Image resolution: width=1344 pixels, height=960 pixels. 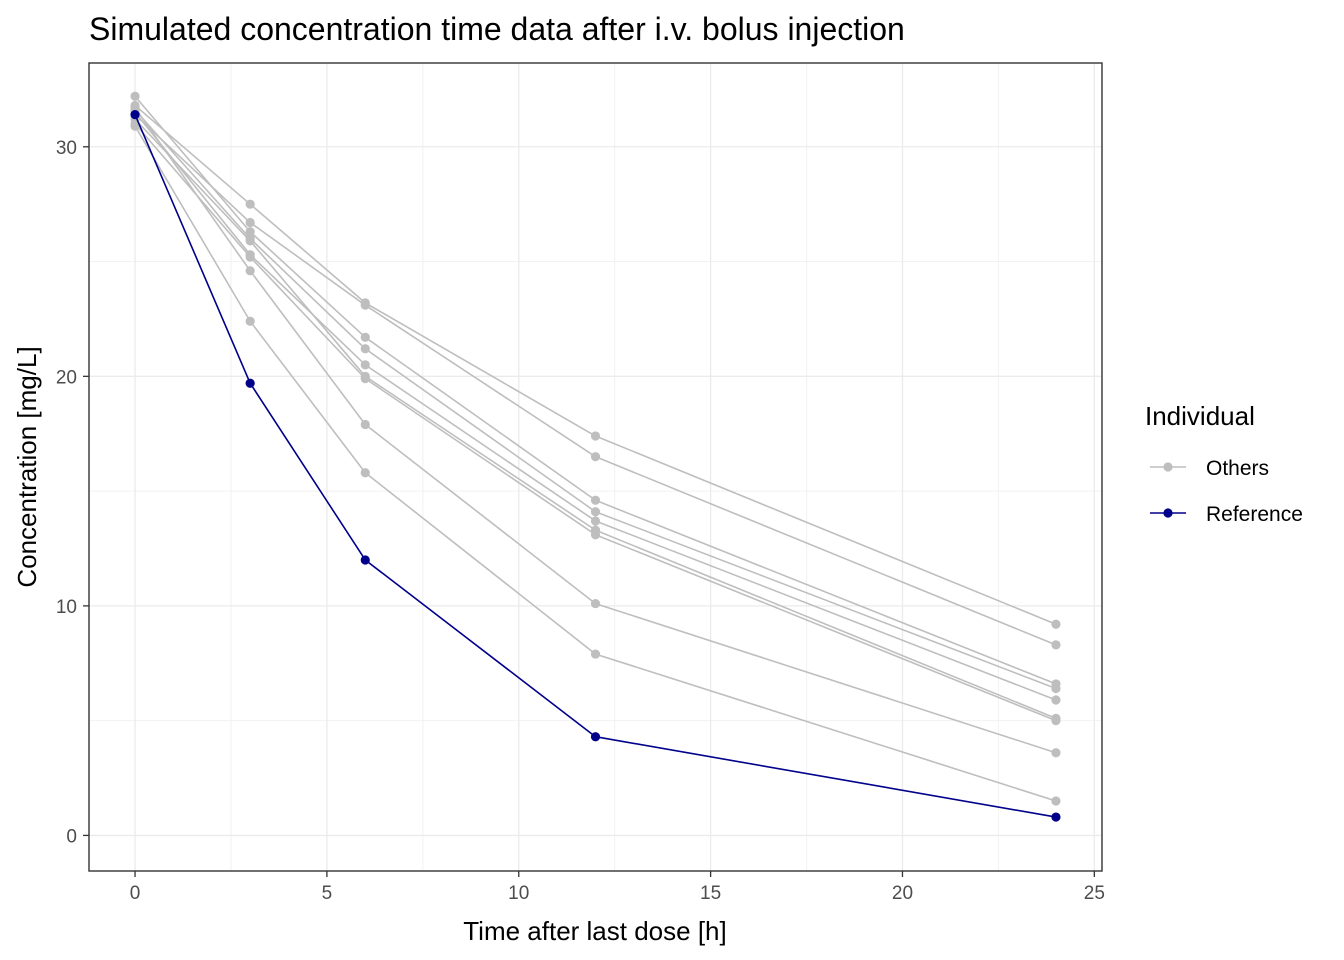 What do you see at coordinates (72, 492) in the screenshot?
I see `y-axis: 0 10 20 30` at bounding box center [72, 492].